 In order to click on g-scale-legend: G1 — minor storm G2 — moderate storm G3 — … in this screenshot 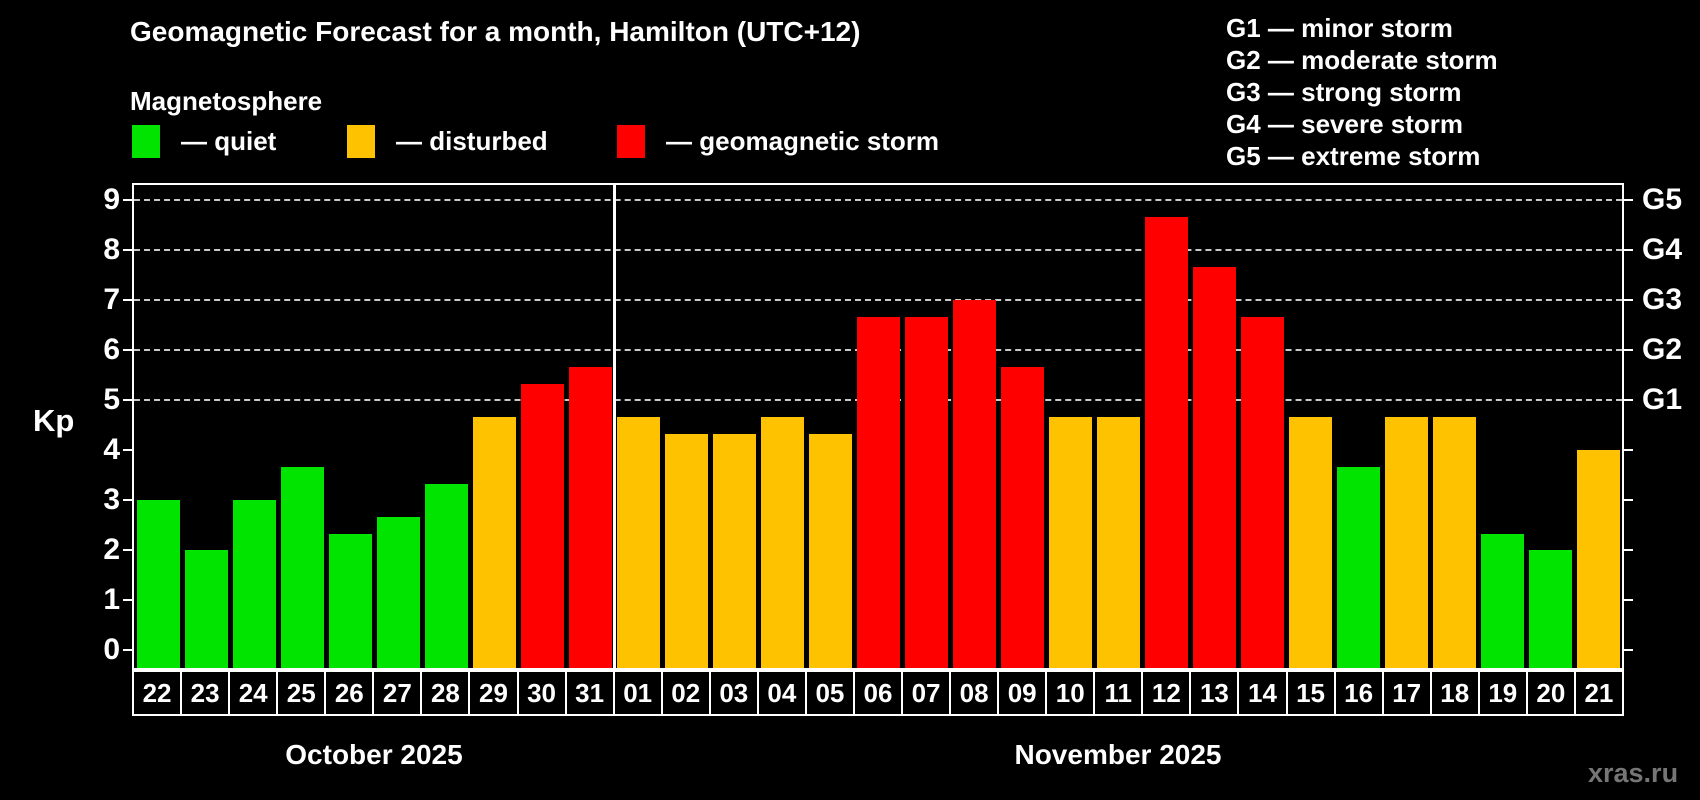, I will do `click(1362, 92)`.